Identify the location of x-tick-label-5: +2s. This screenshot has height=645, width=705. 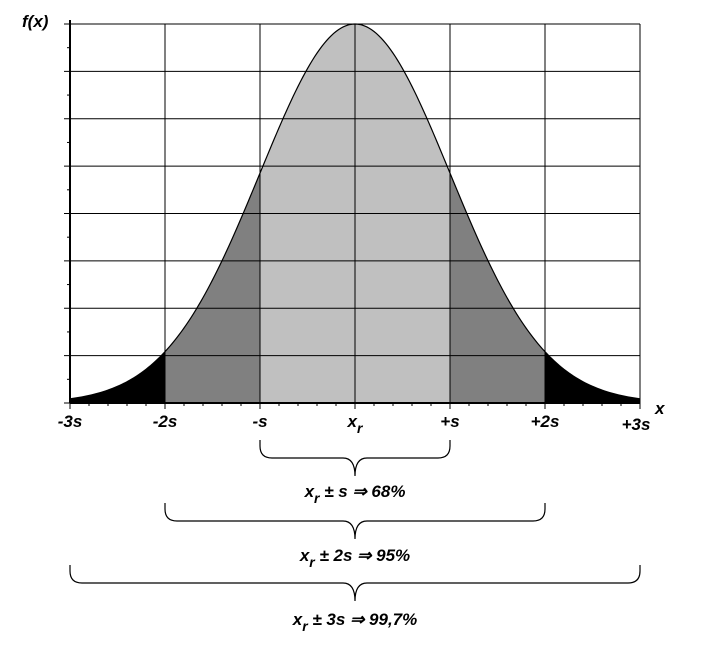
(545, 421).